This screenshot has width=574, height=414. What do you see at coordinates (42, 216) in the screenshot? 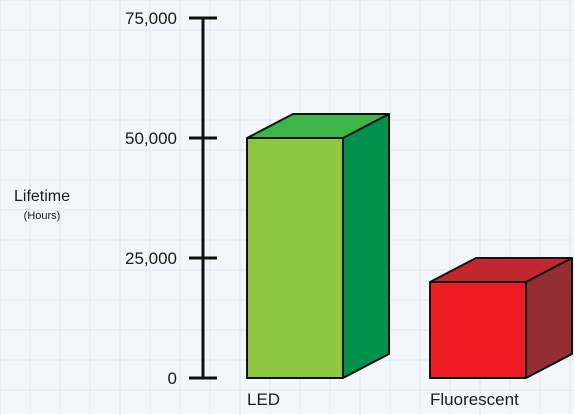
I see `y-axis-sublabel: (Hours)` at bounding box center [42, 216].